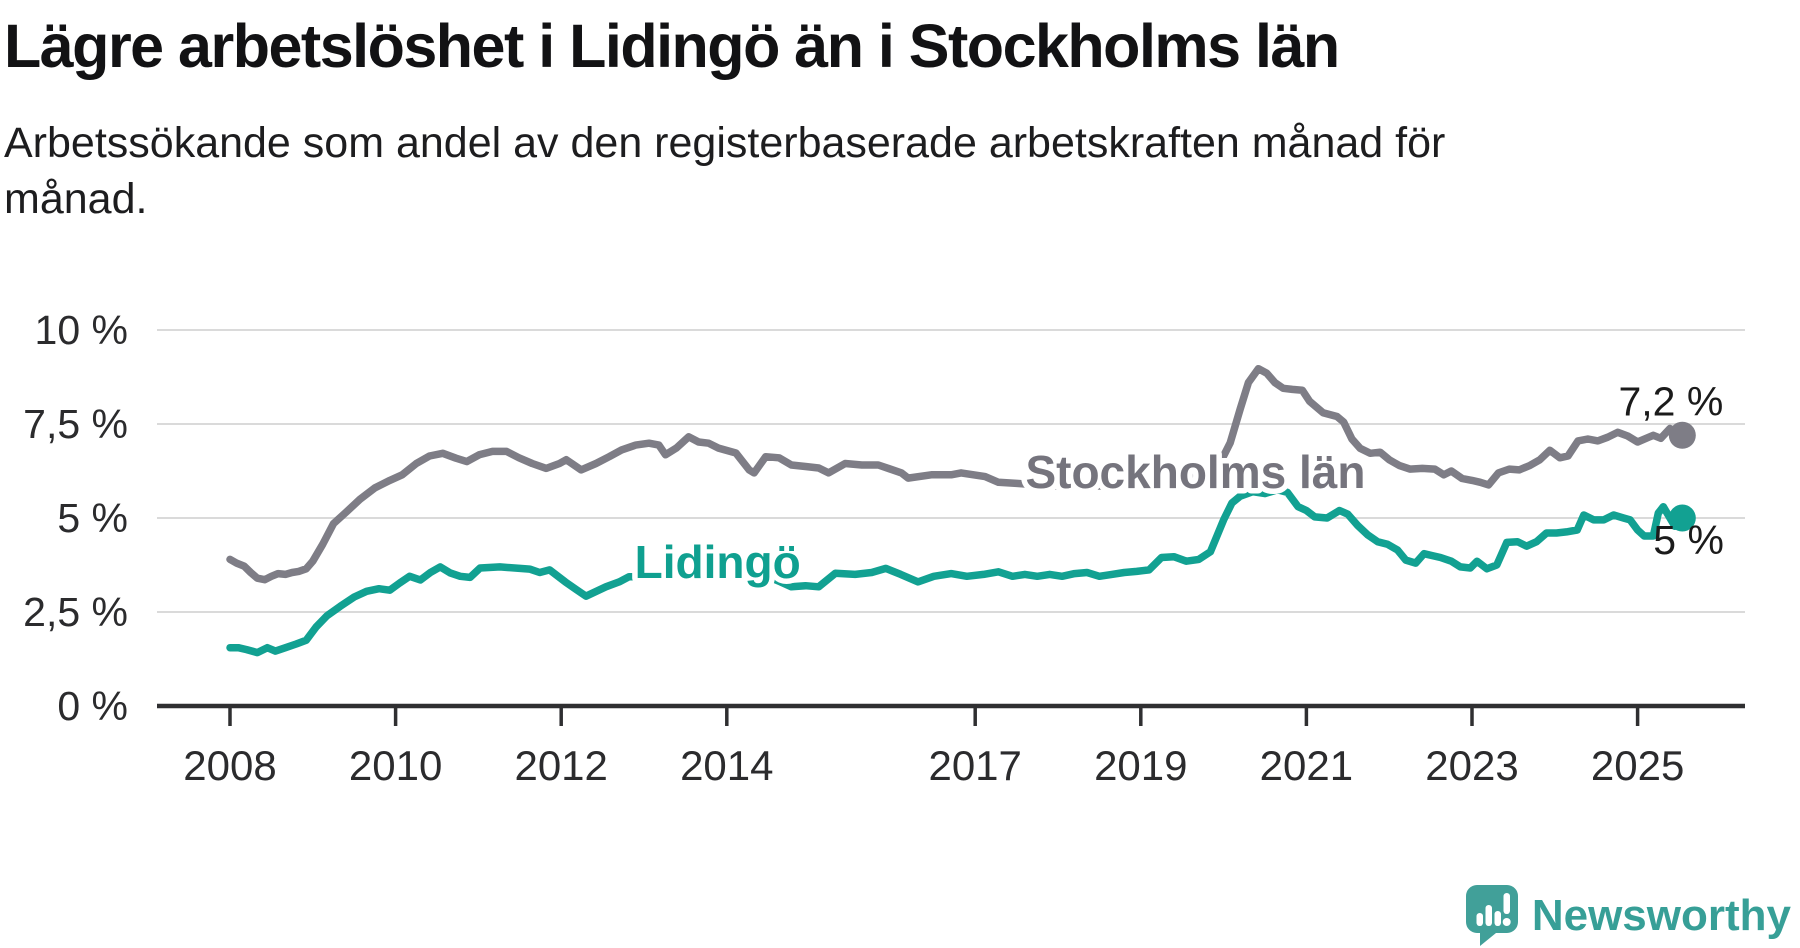  Describe the element at coordinates (395, 765) in the screenshot. I see `x-tick-label: 2010` at that location.